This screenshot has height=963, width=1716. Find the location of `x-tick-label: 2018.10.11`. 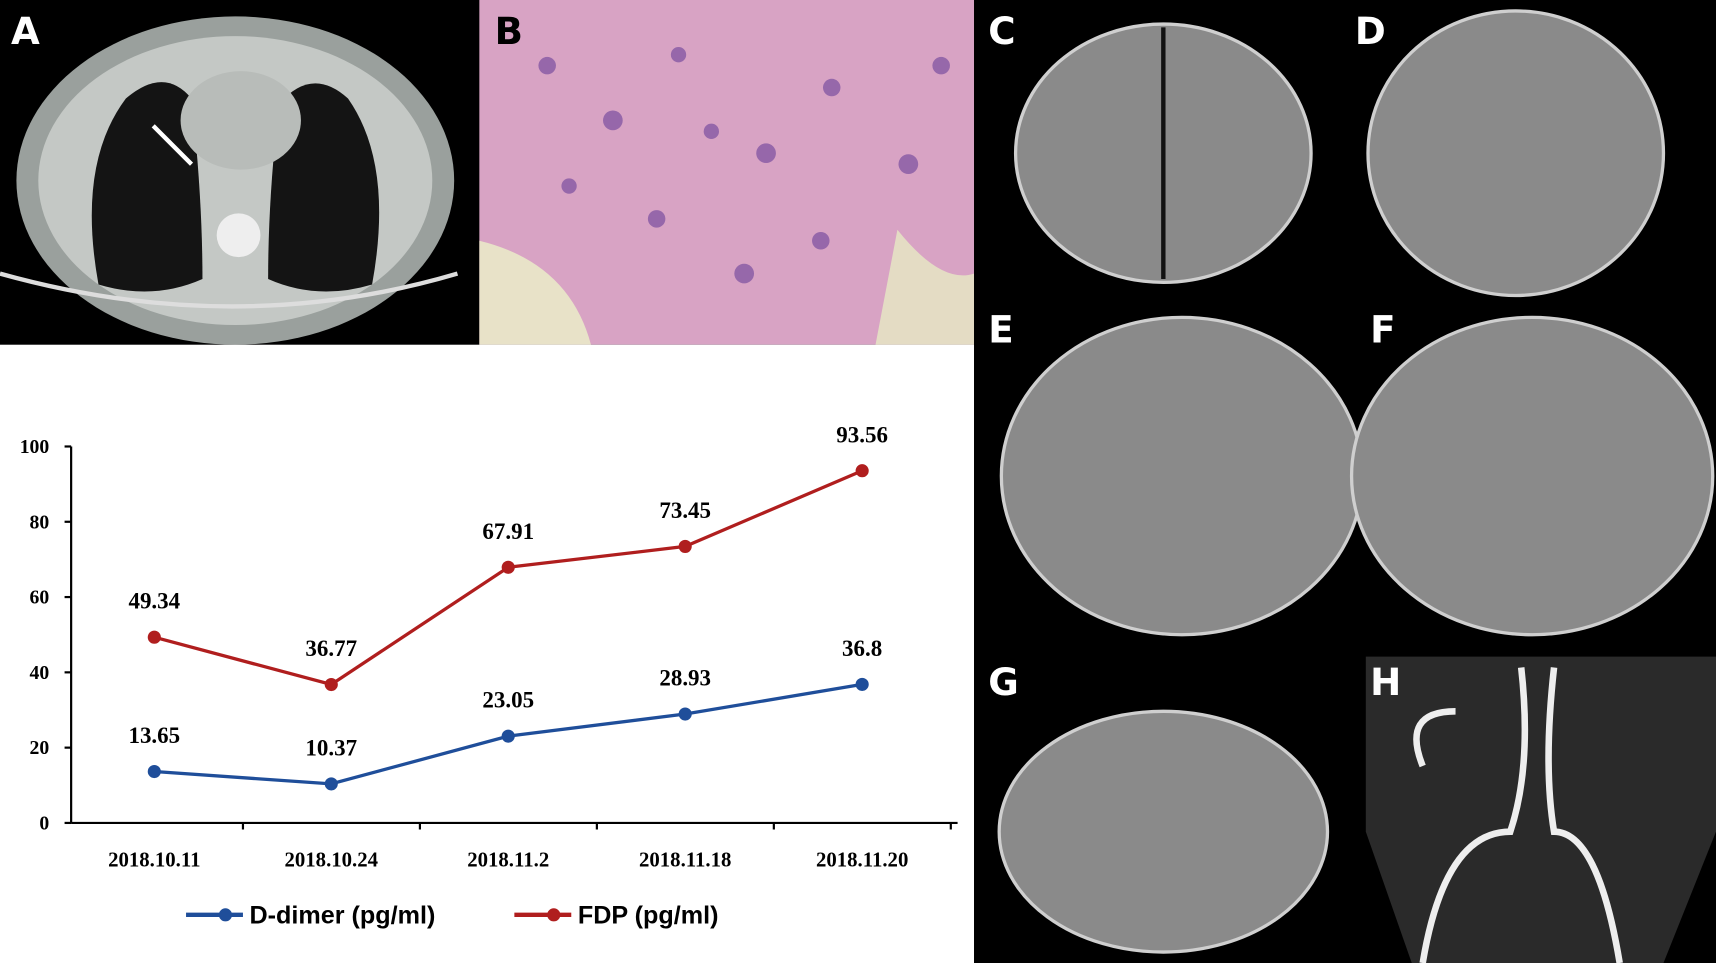

x-tick-label: 2018.10.11 is located at coordinates (154, 860).